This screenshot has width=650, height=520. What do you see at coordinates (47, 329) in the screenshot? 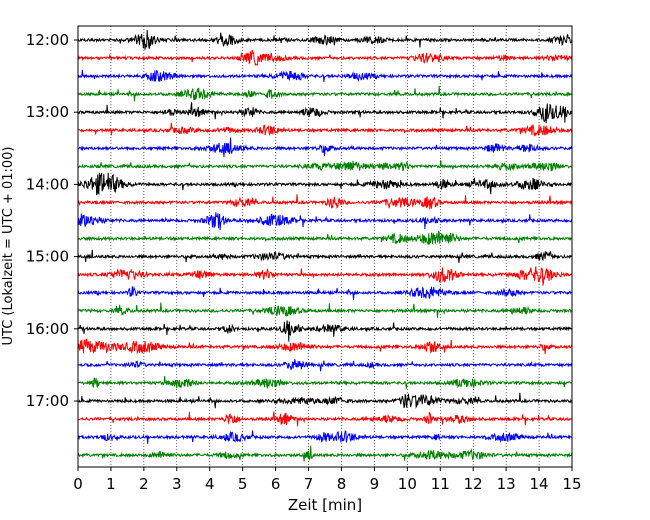
I see `y-tick-label: 16:00` at bounding box center [47, 329].